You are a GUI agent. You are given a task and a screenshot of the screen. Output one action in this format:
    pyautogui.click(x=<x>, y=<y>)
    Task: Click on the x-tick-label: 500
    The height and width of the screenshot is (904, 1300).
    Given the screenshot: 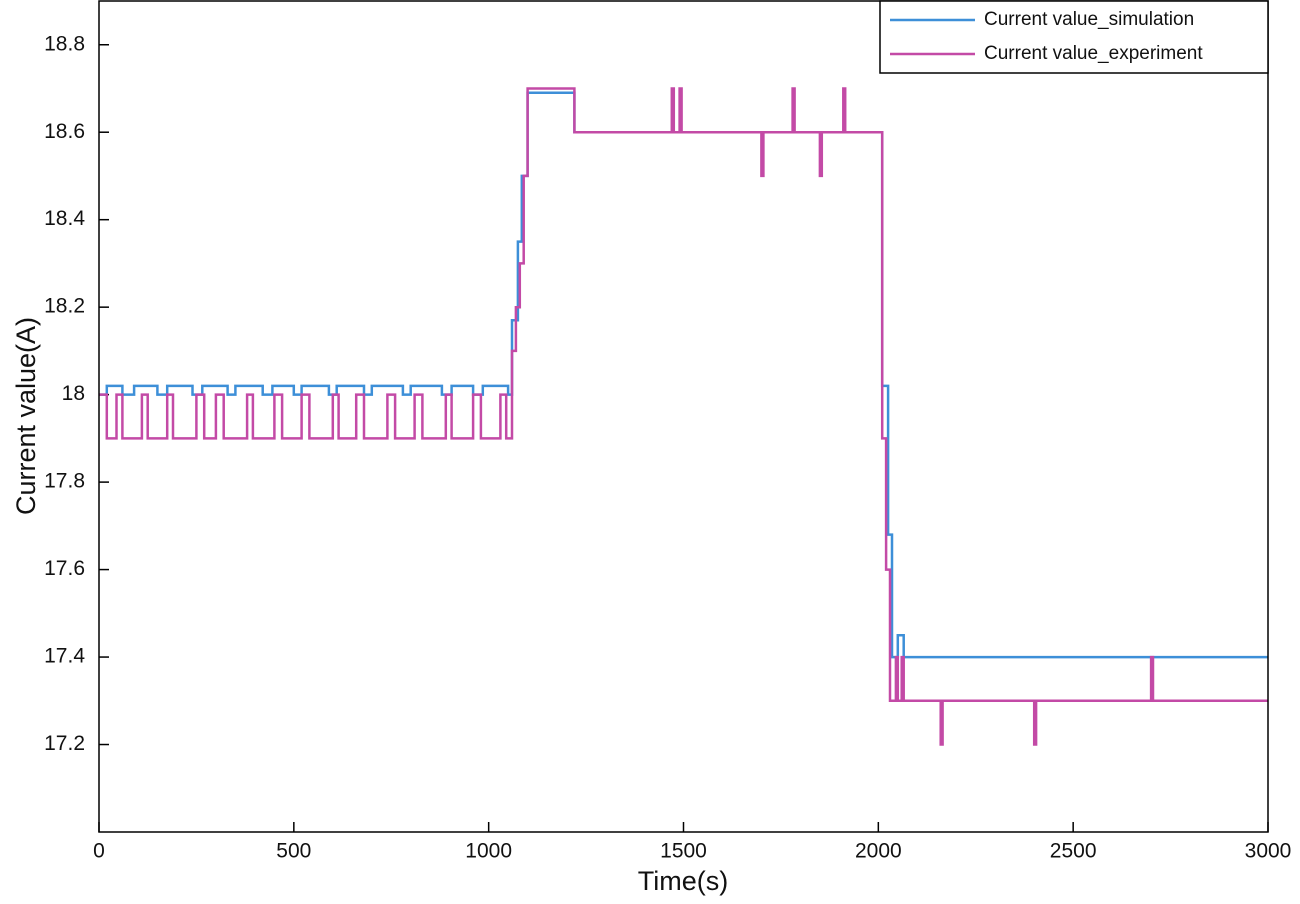 What is the action you would take?
    pyautogui.click(x=293, y=851)
    